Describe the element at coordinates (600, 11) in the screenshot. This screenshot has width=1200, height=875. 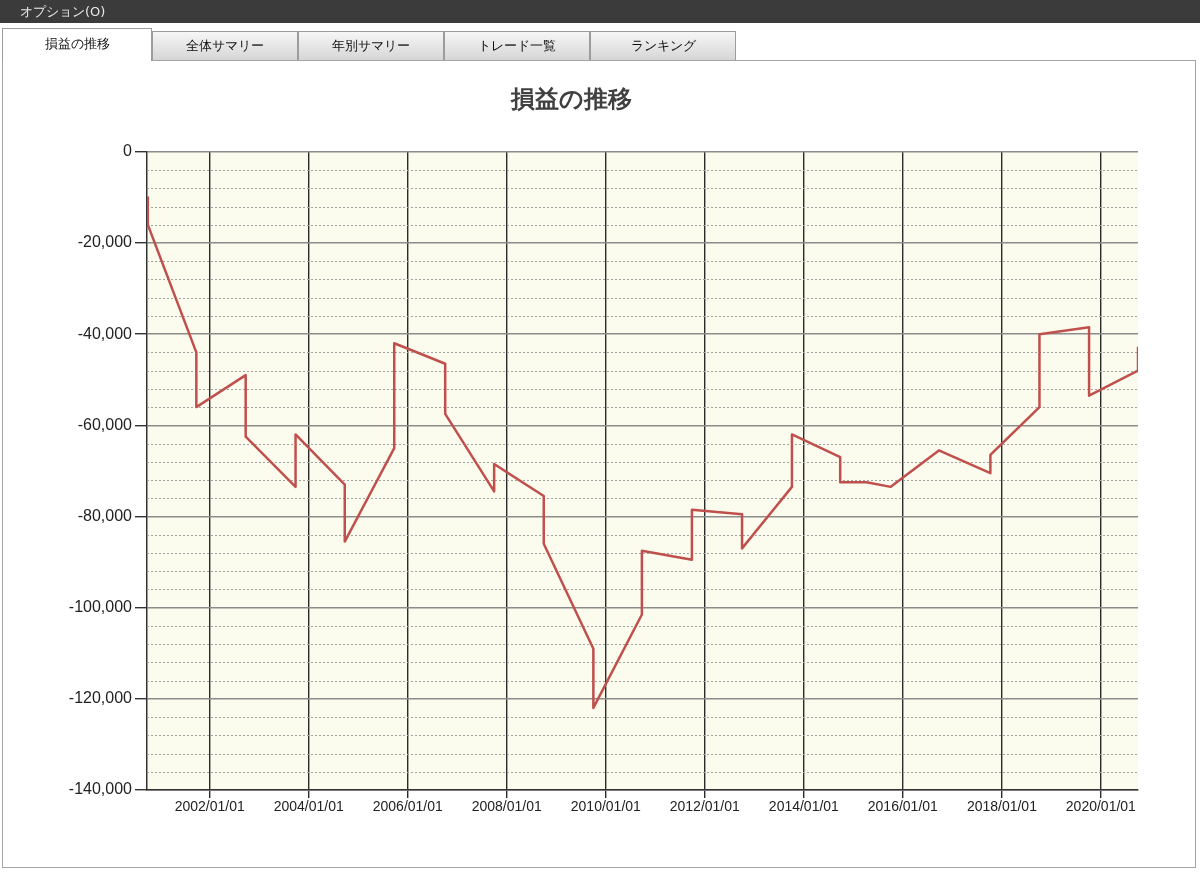
I see `menu-header: オプション(O)` at that location.